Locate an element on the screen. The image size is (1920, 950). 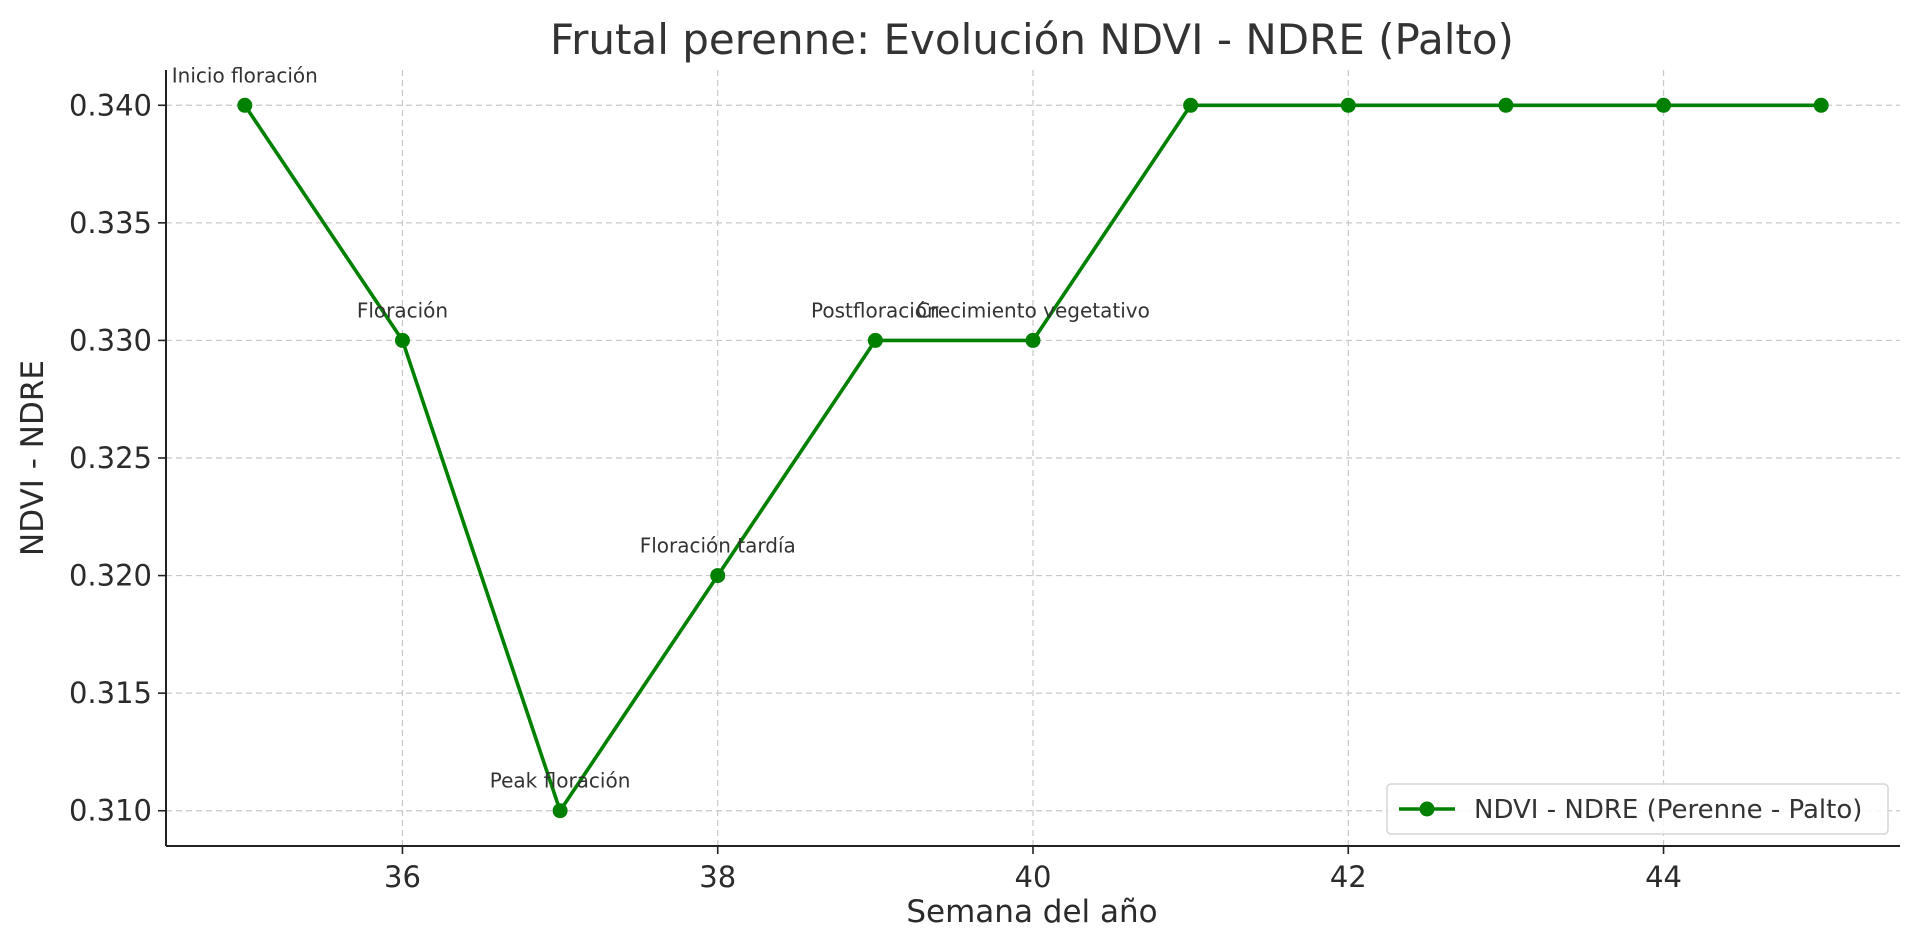
x-tick-label: 44 is located at coordinates (1663, 877).